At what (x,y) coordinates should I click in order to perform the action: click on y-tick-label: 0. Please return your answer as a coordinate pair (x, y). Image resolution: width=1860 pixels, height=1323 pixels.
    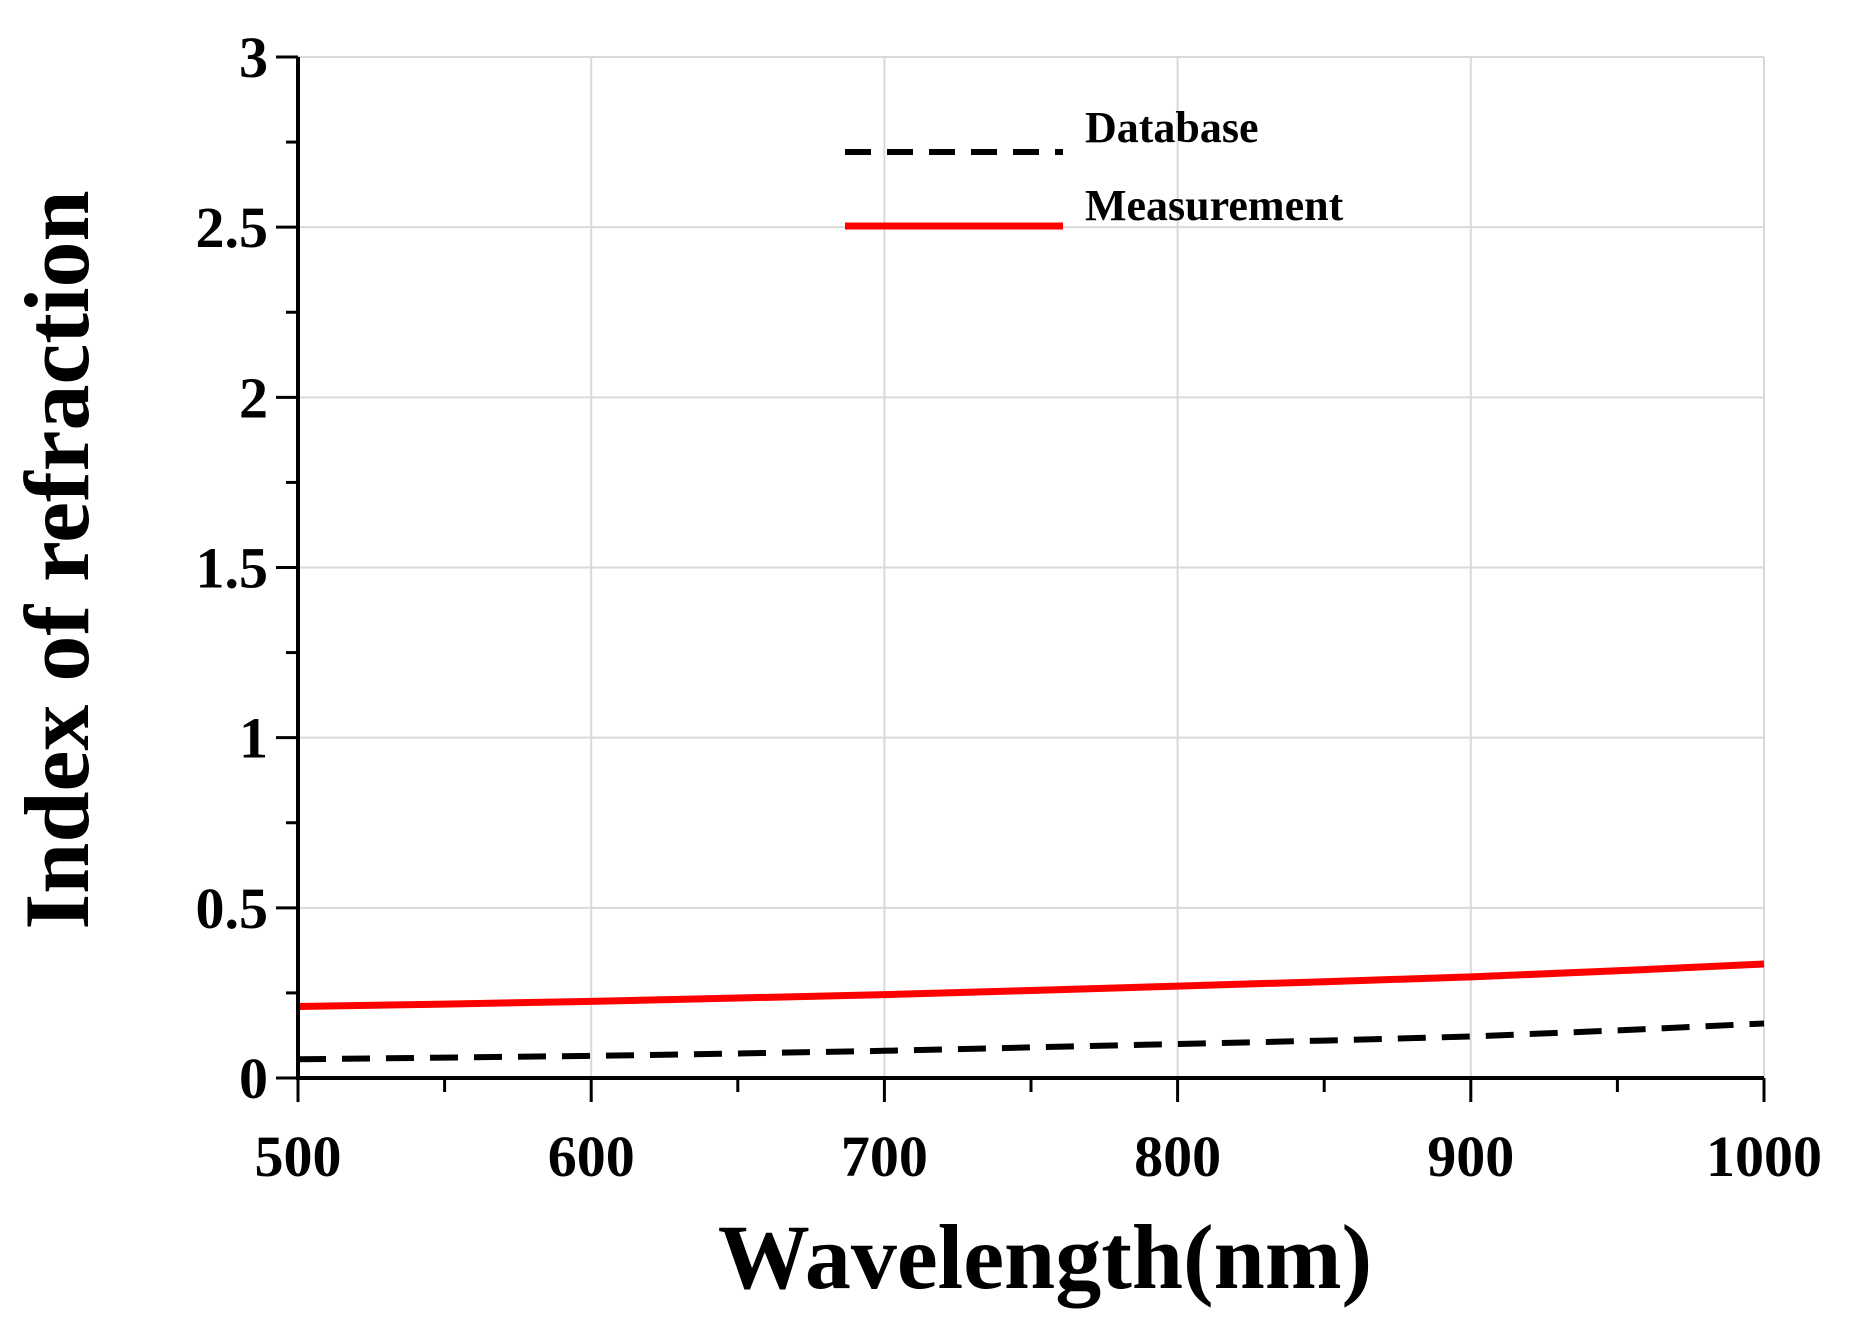
    Looking at the image, I should click on (253, 1078).